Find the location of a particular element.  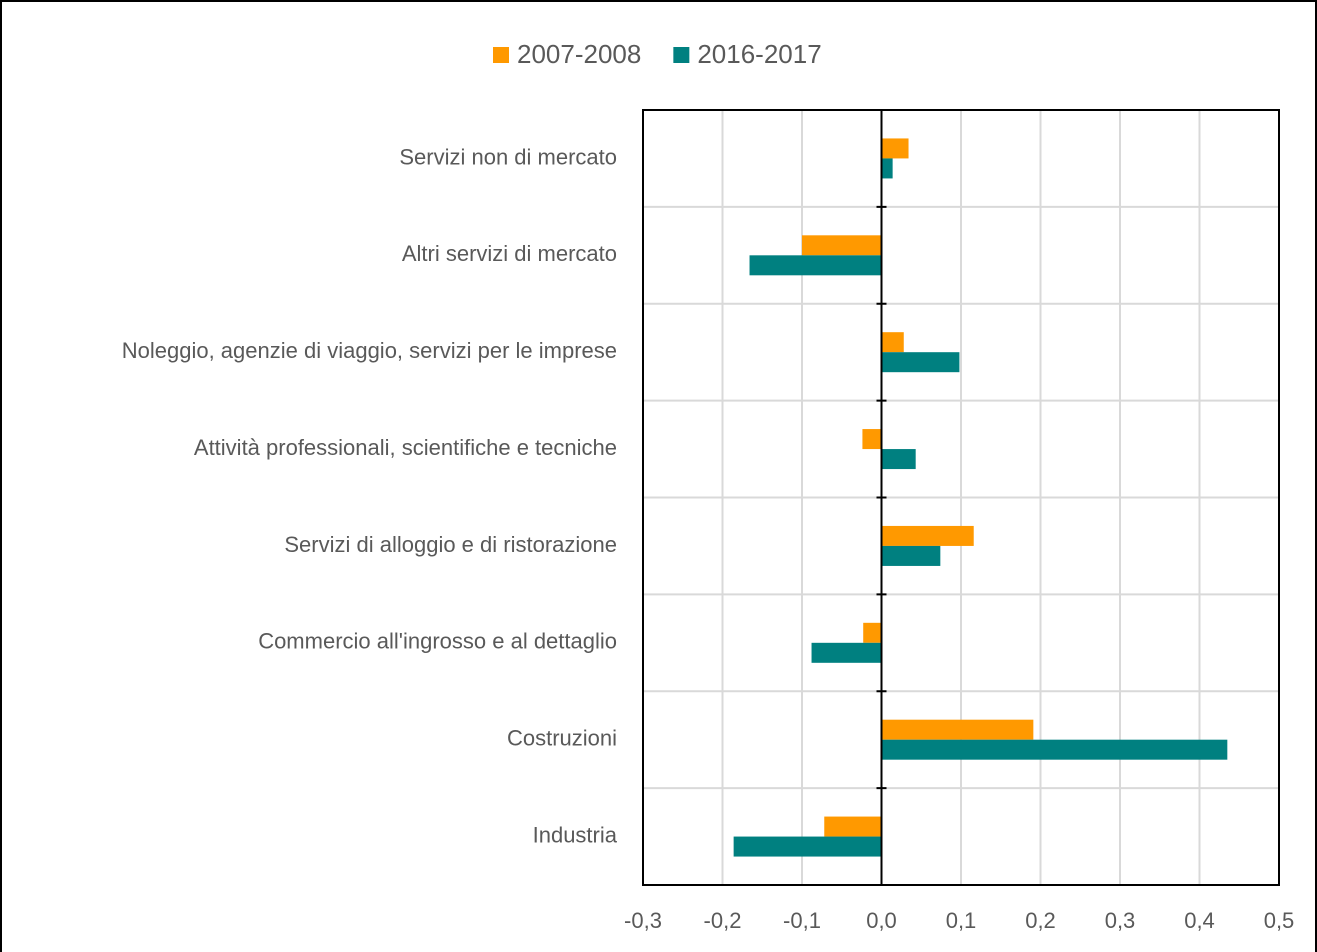

x-tick-label: 0,4 is located at coordinates (1199, 920).